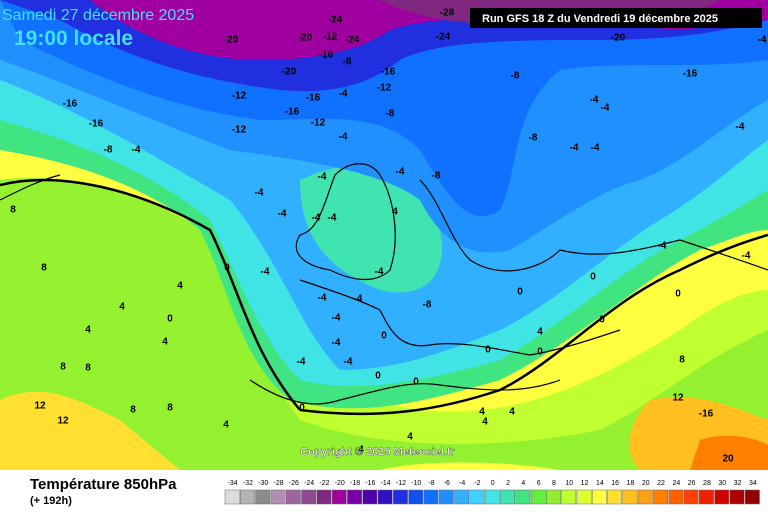  Describe the element at coordinates (401, 483) in the screenshot. I see `scale-label: -12` at that location.